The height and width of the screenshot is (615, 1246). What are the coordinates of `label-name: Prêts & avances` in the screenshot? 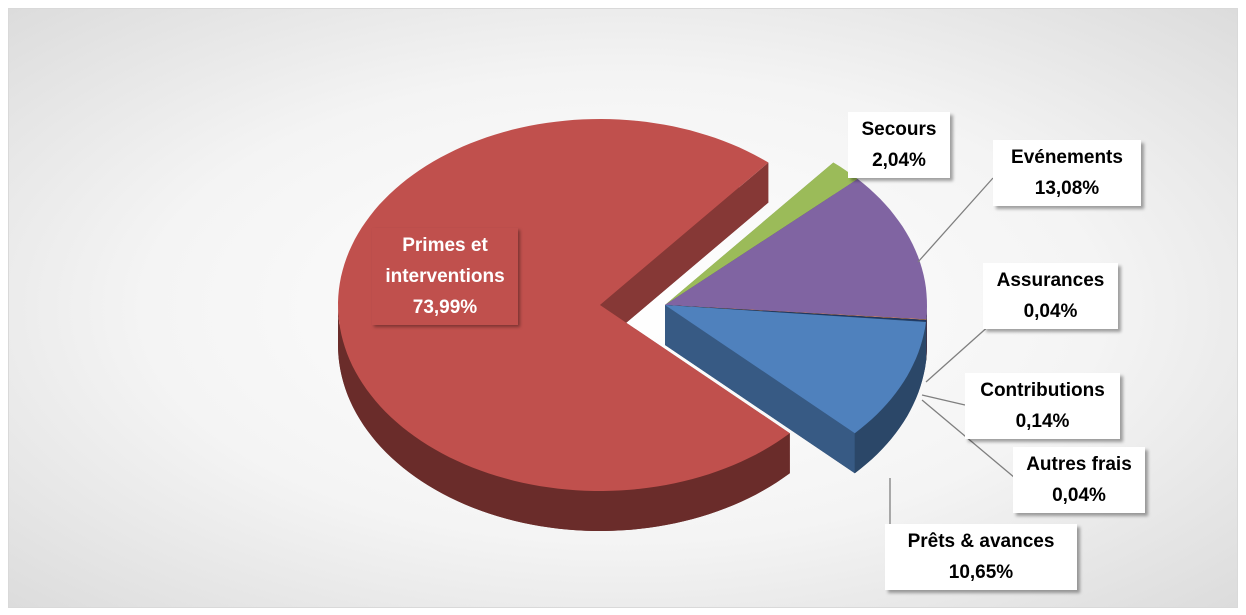 It's located at (981, 541).